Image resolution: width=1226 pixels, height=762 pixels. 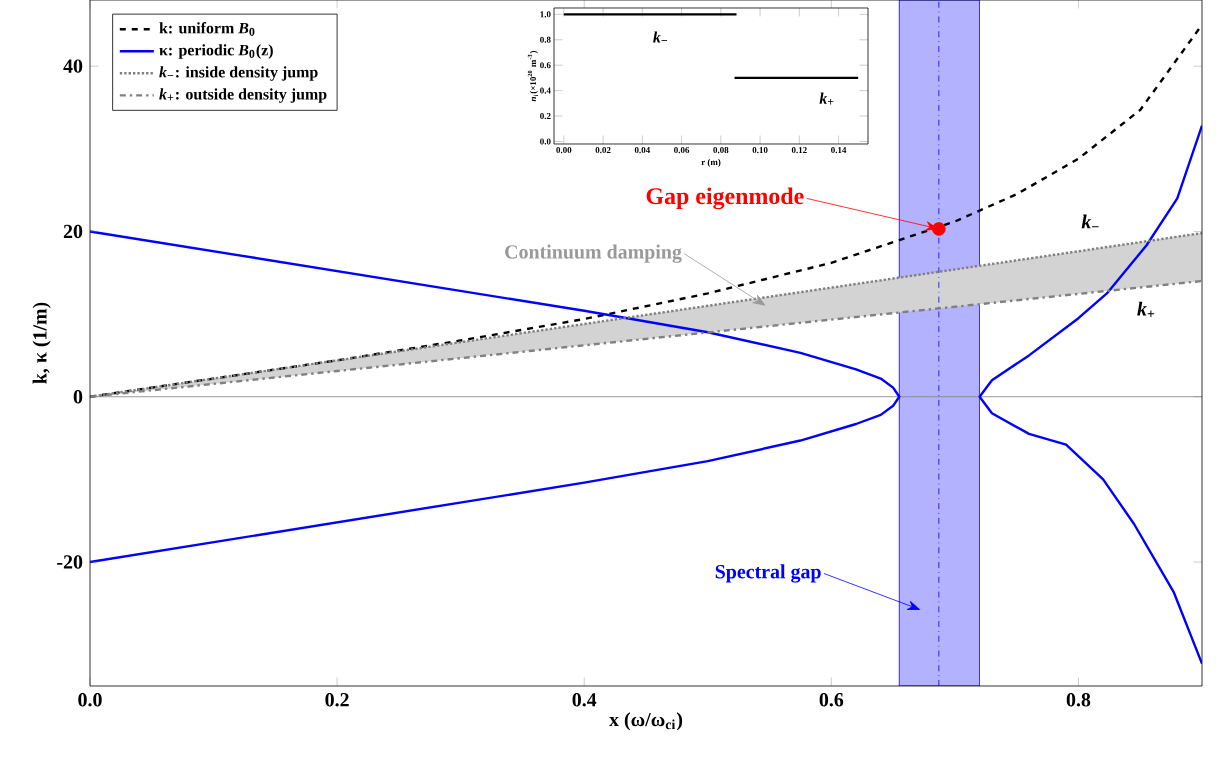 What do you see at coordinates (41, 343) in the screenshot?
I see `y-axis-title: k, κ (1/m)` at bounding box center [41, 343].